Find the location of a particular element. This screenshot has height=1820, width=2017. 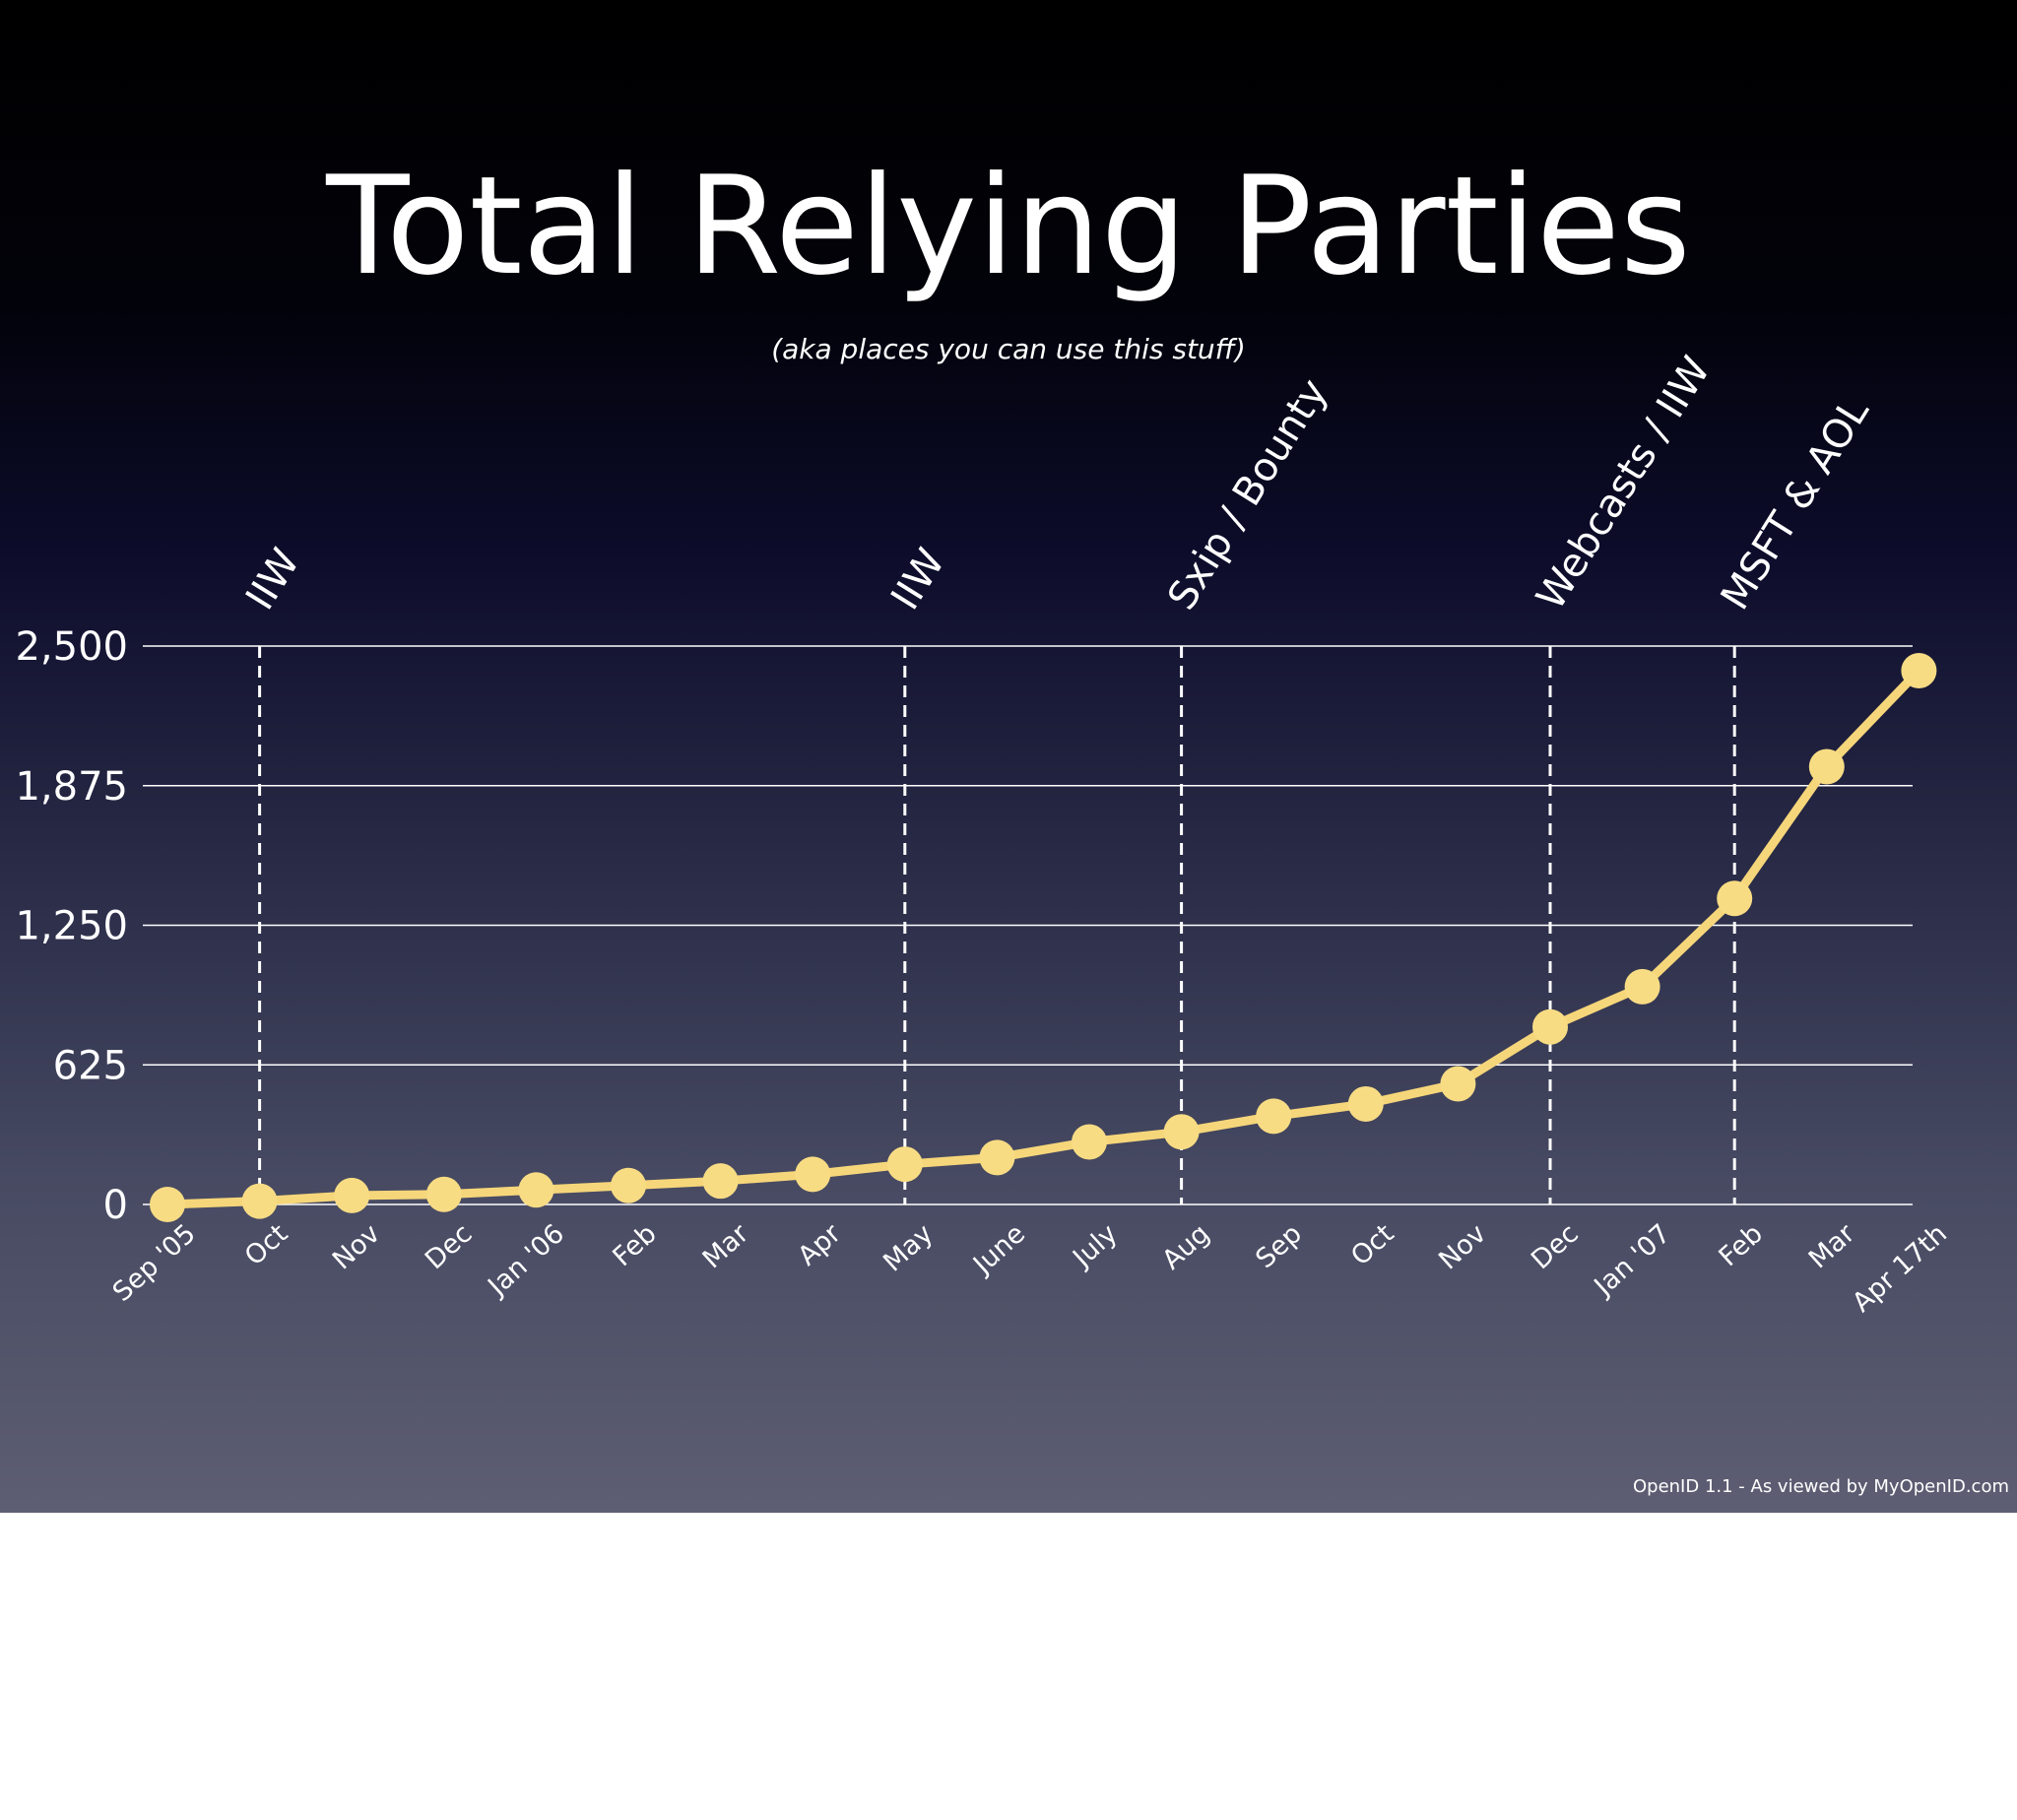

y-tick-label: 2,500 is located at coordinates (71, 647).